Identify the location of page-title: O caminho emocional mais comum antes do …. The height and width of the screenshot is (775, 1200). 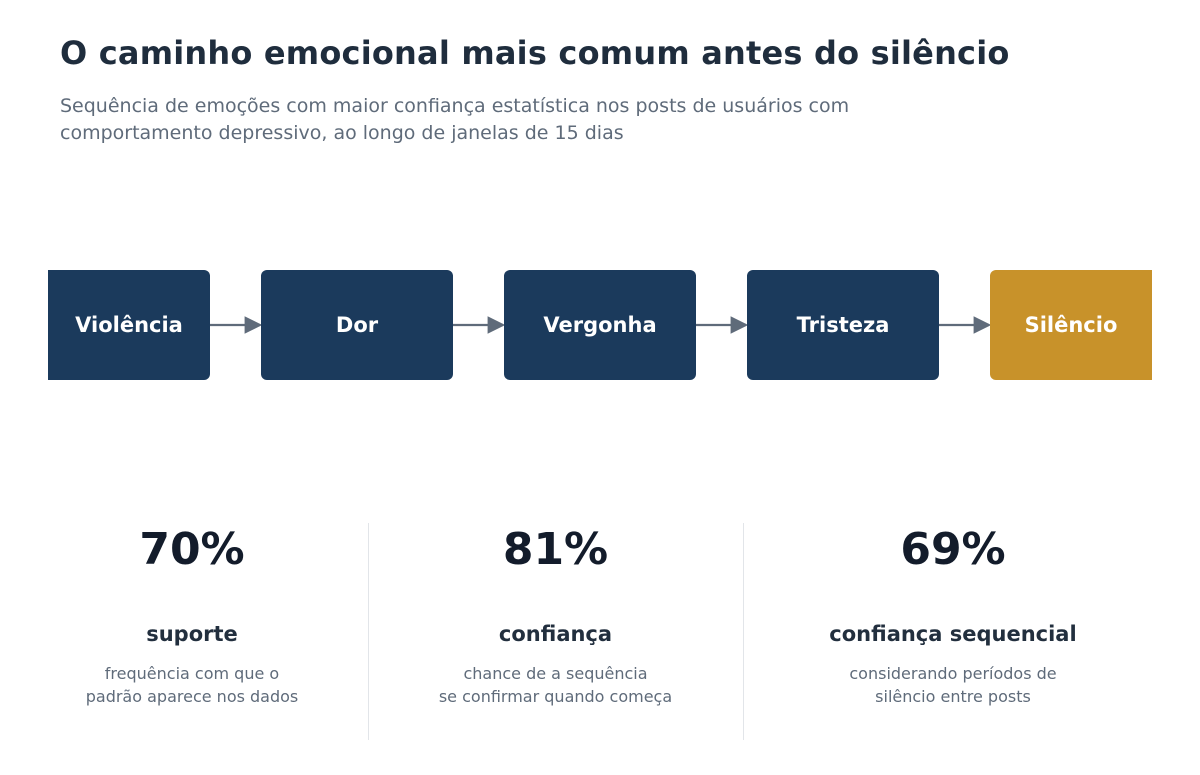
(535, 53).